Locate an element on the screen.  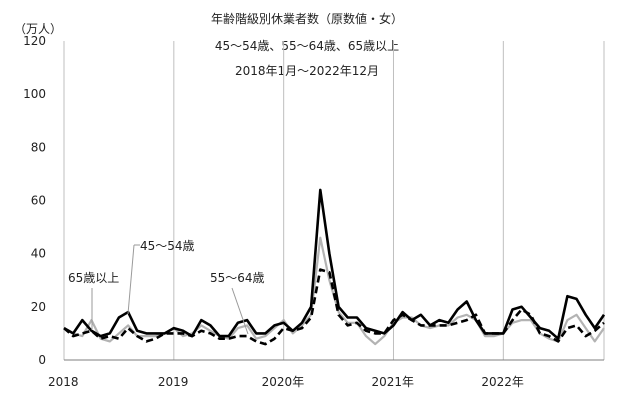
x-tick-label: 2021年 is located at coordinates (392, 382).